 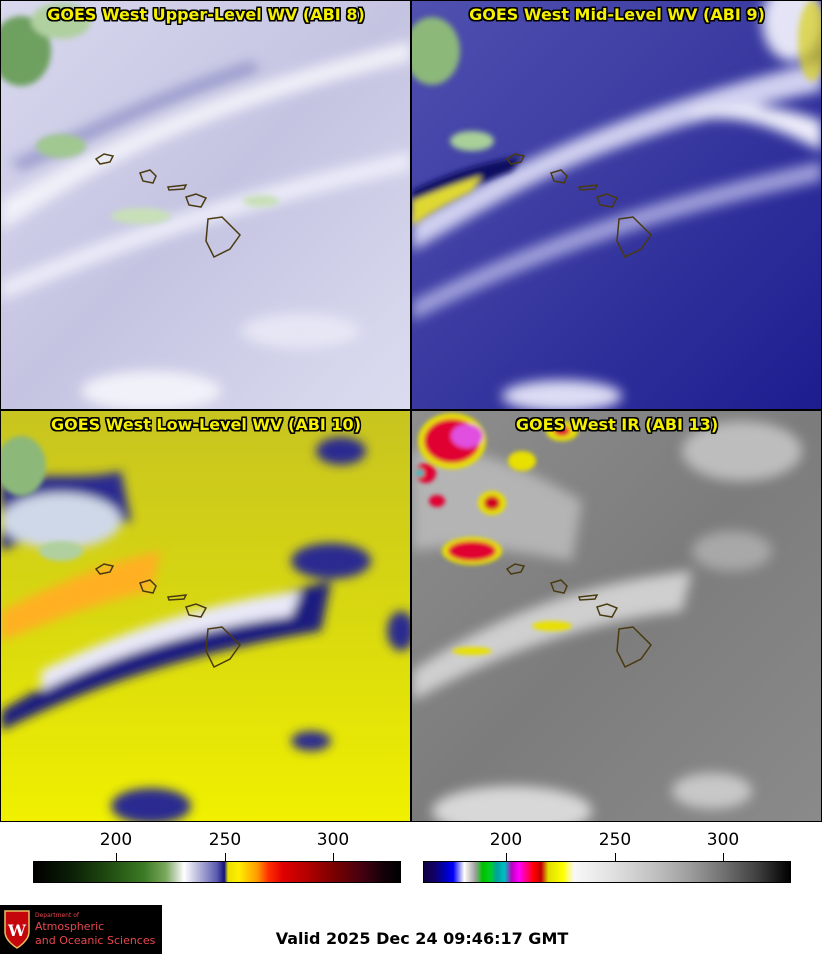 I want to click on panel-title-mid-level-wv: GOES West Mid-Level WV (ABI 9), so click(x=617, y=14).